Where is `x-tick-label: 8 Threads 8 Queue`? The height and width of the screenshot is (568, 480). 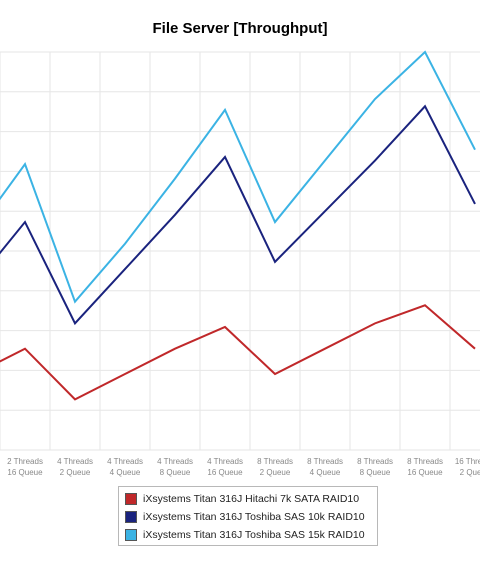
x-tick-label: 8 Threads 8 Queue is located at coordinates (375, 467).